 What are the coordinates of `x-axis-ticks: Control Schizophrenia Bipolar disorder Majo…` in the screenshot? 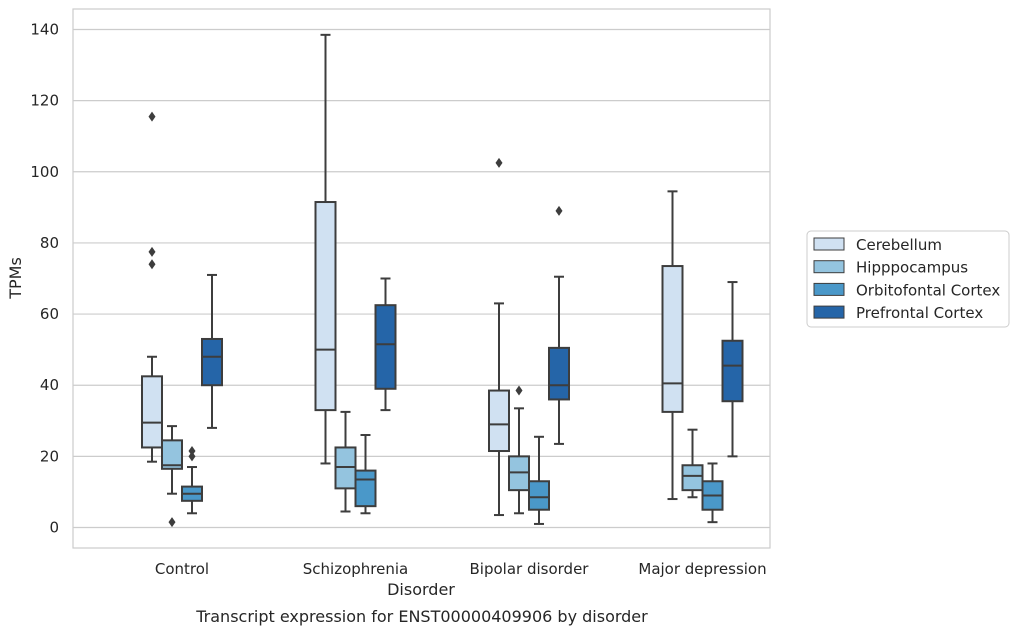 It's located at (461, 569).